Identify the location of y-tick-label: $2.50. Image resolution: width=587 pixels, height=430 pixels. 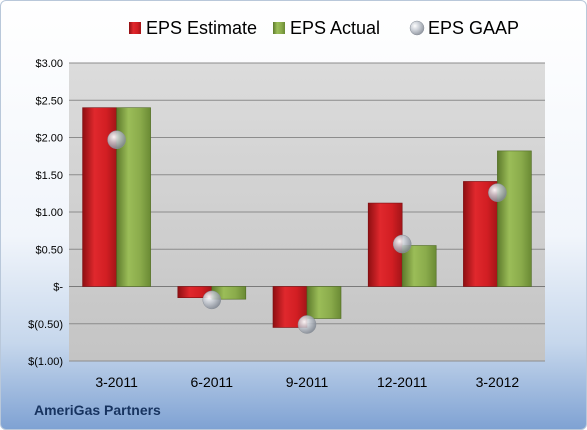
(49, 101).